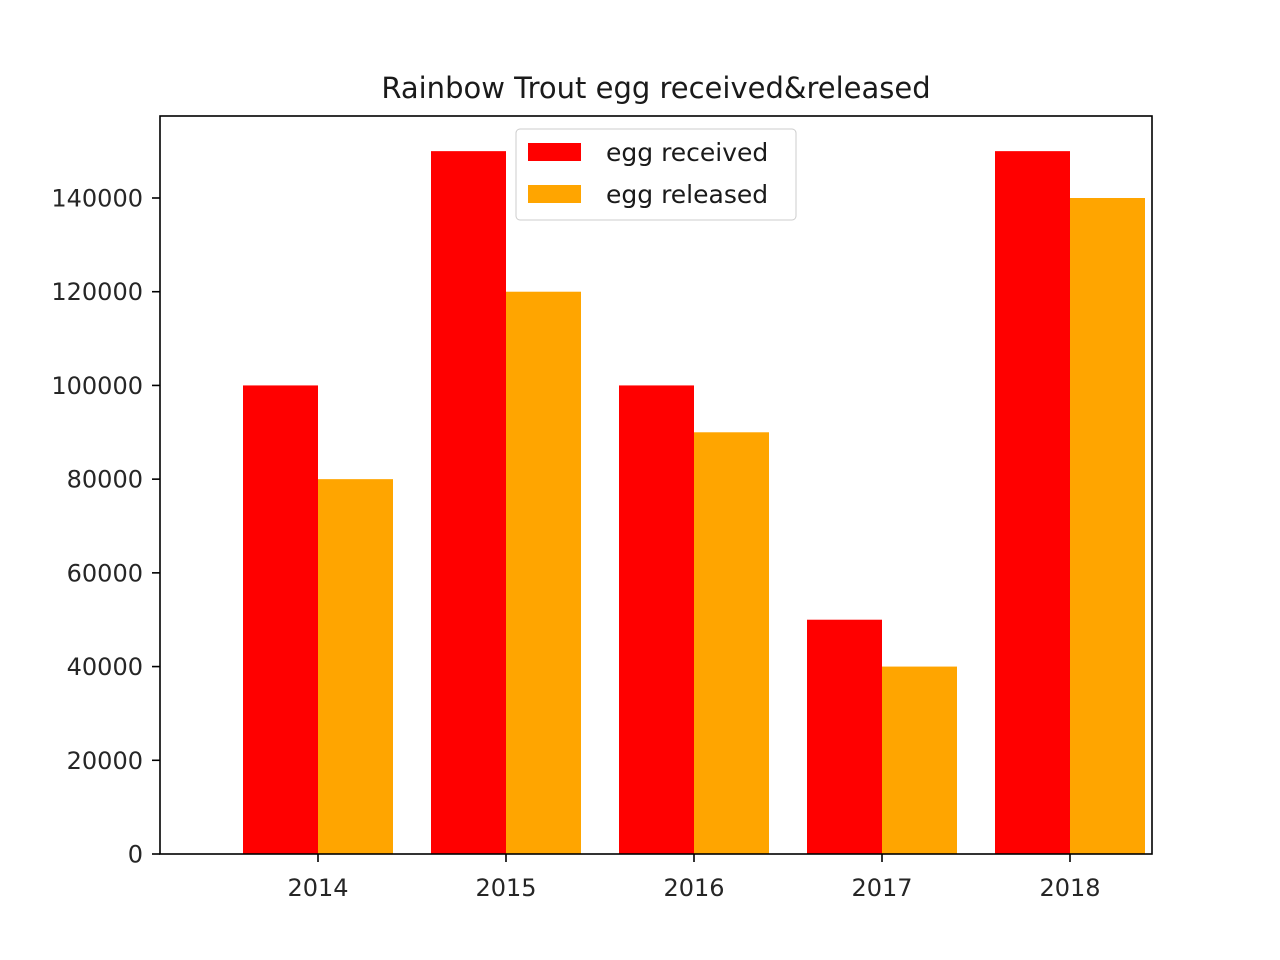  I want to click on x-axis: 2014 2015 2016 2017 2018, so click(694, 878).